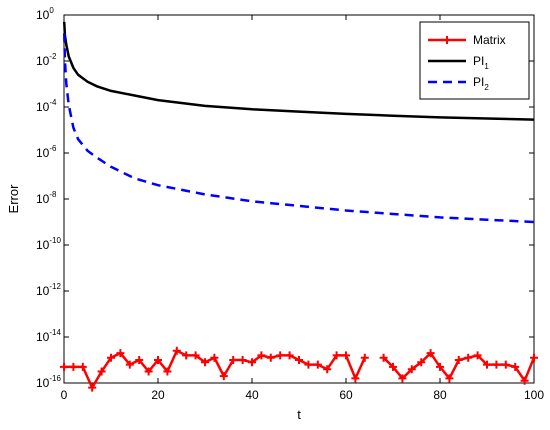 Image resolution: width=550 pixels, height=430 pixels. I want to click on legend-entry-pi2: PI2, so click(481, 83).